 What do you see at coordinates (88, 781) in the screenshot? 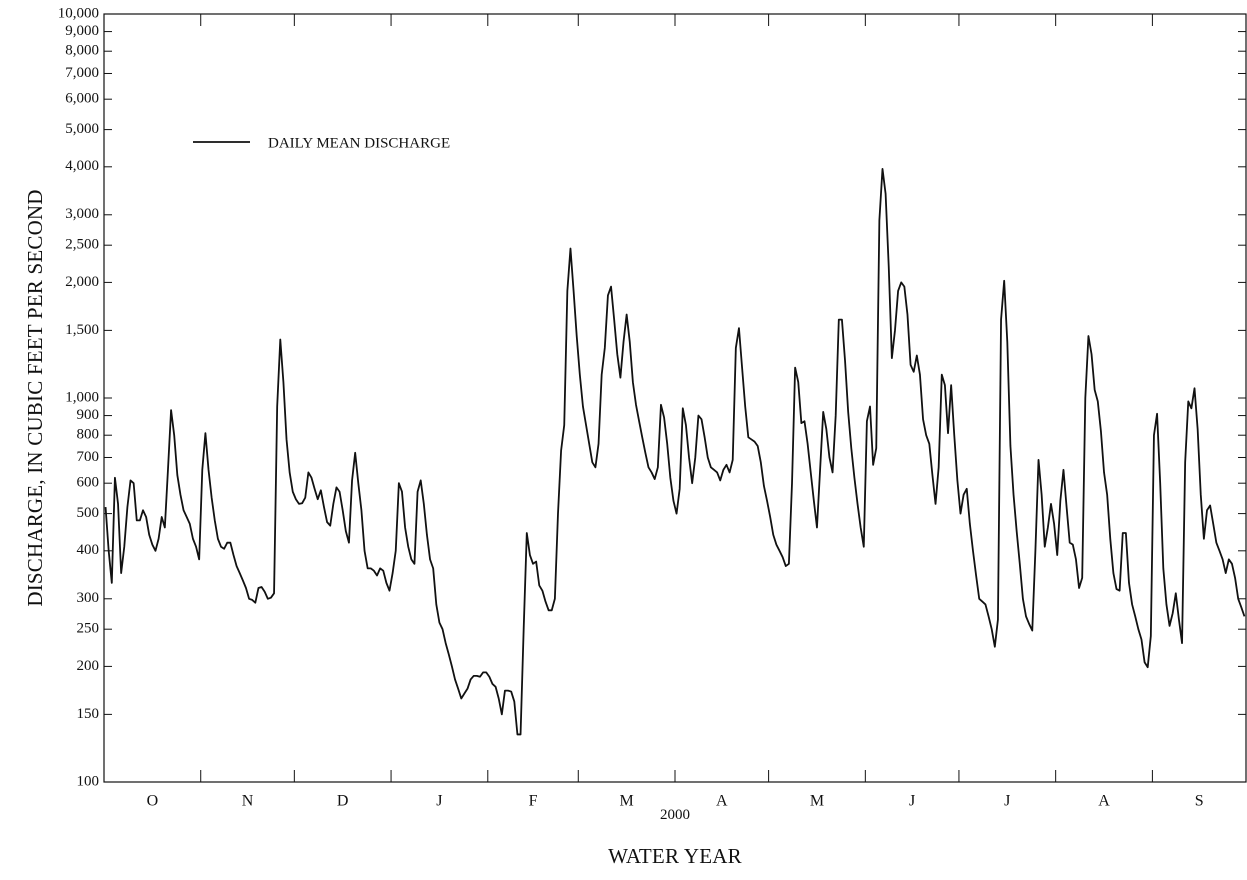
I see `y-tick-label: 100` at bounding box center [88, 781].